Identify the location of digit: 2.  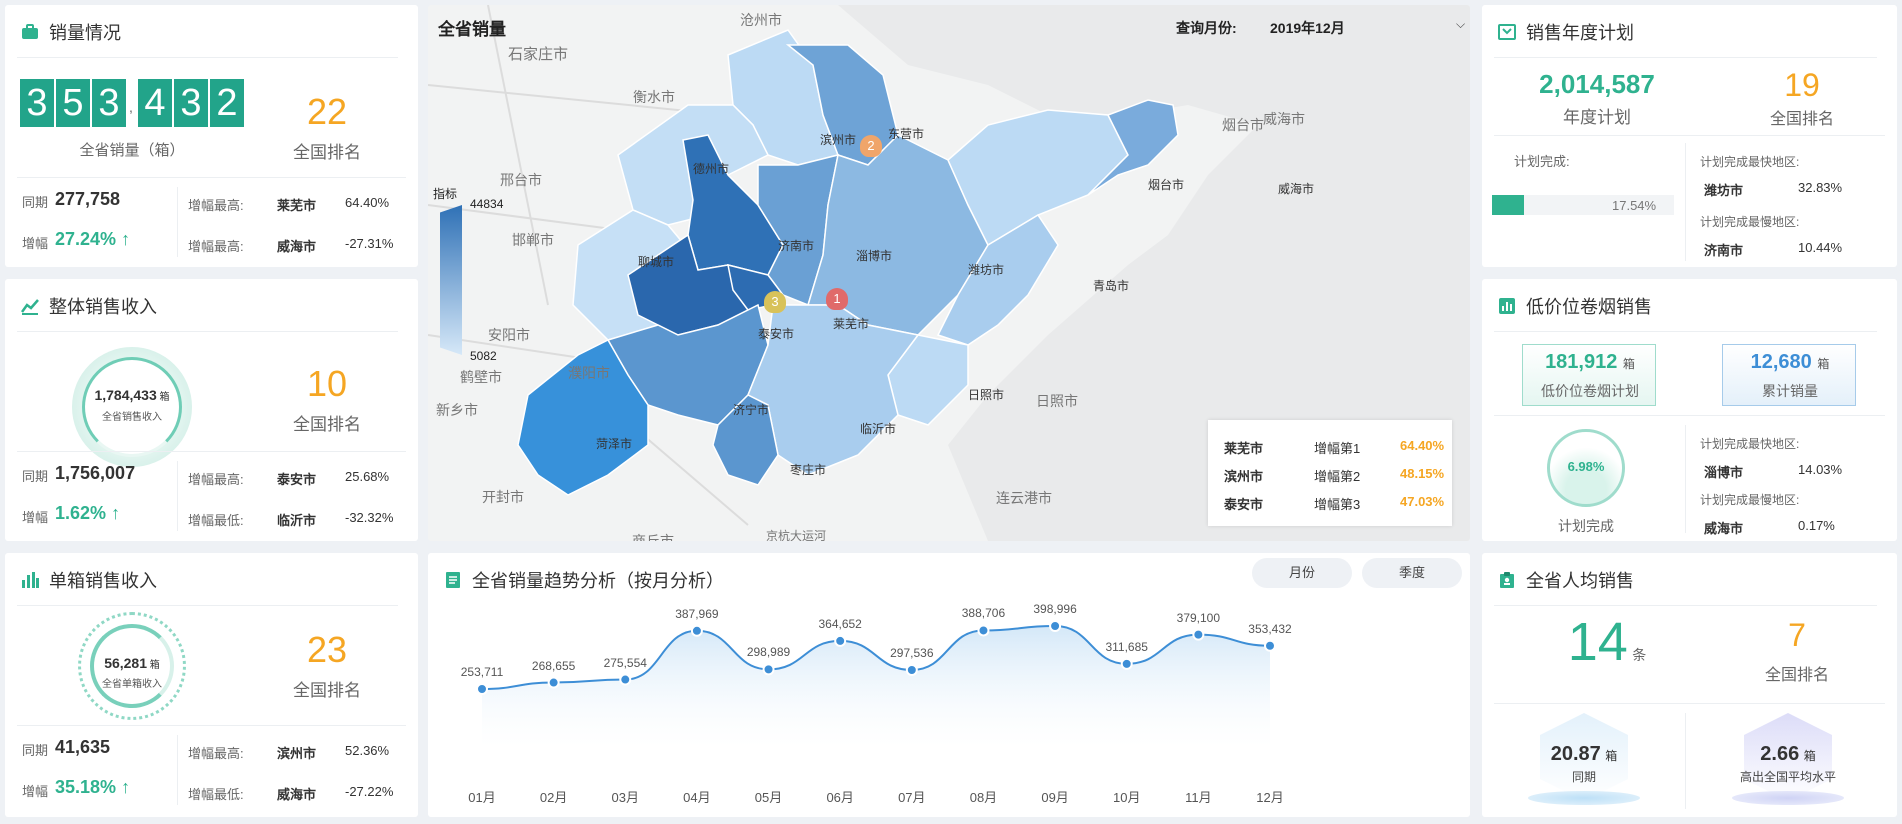
(227, 103).